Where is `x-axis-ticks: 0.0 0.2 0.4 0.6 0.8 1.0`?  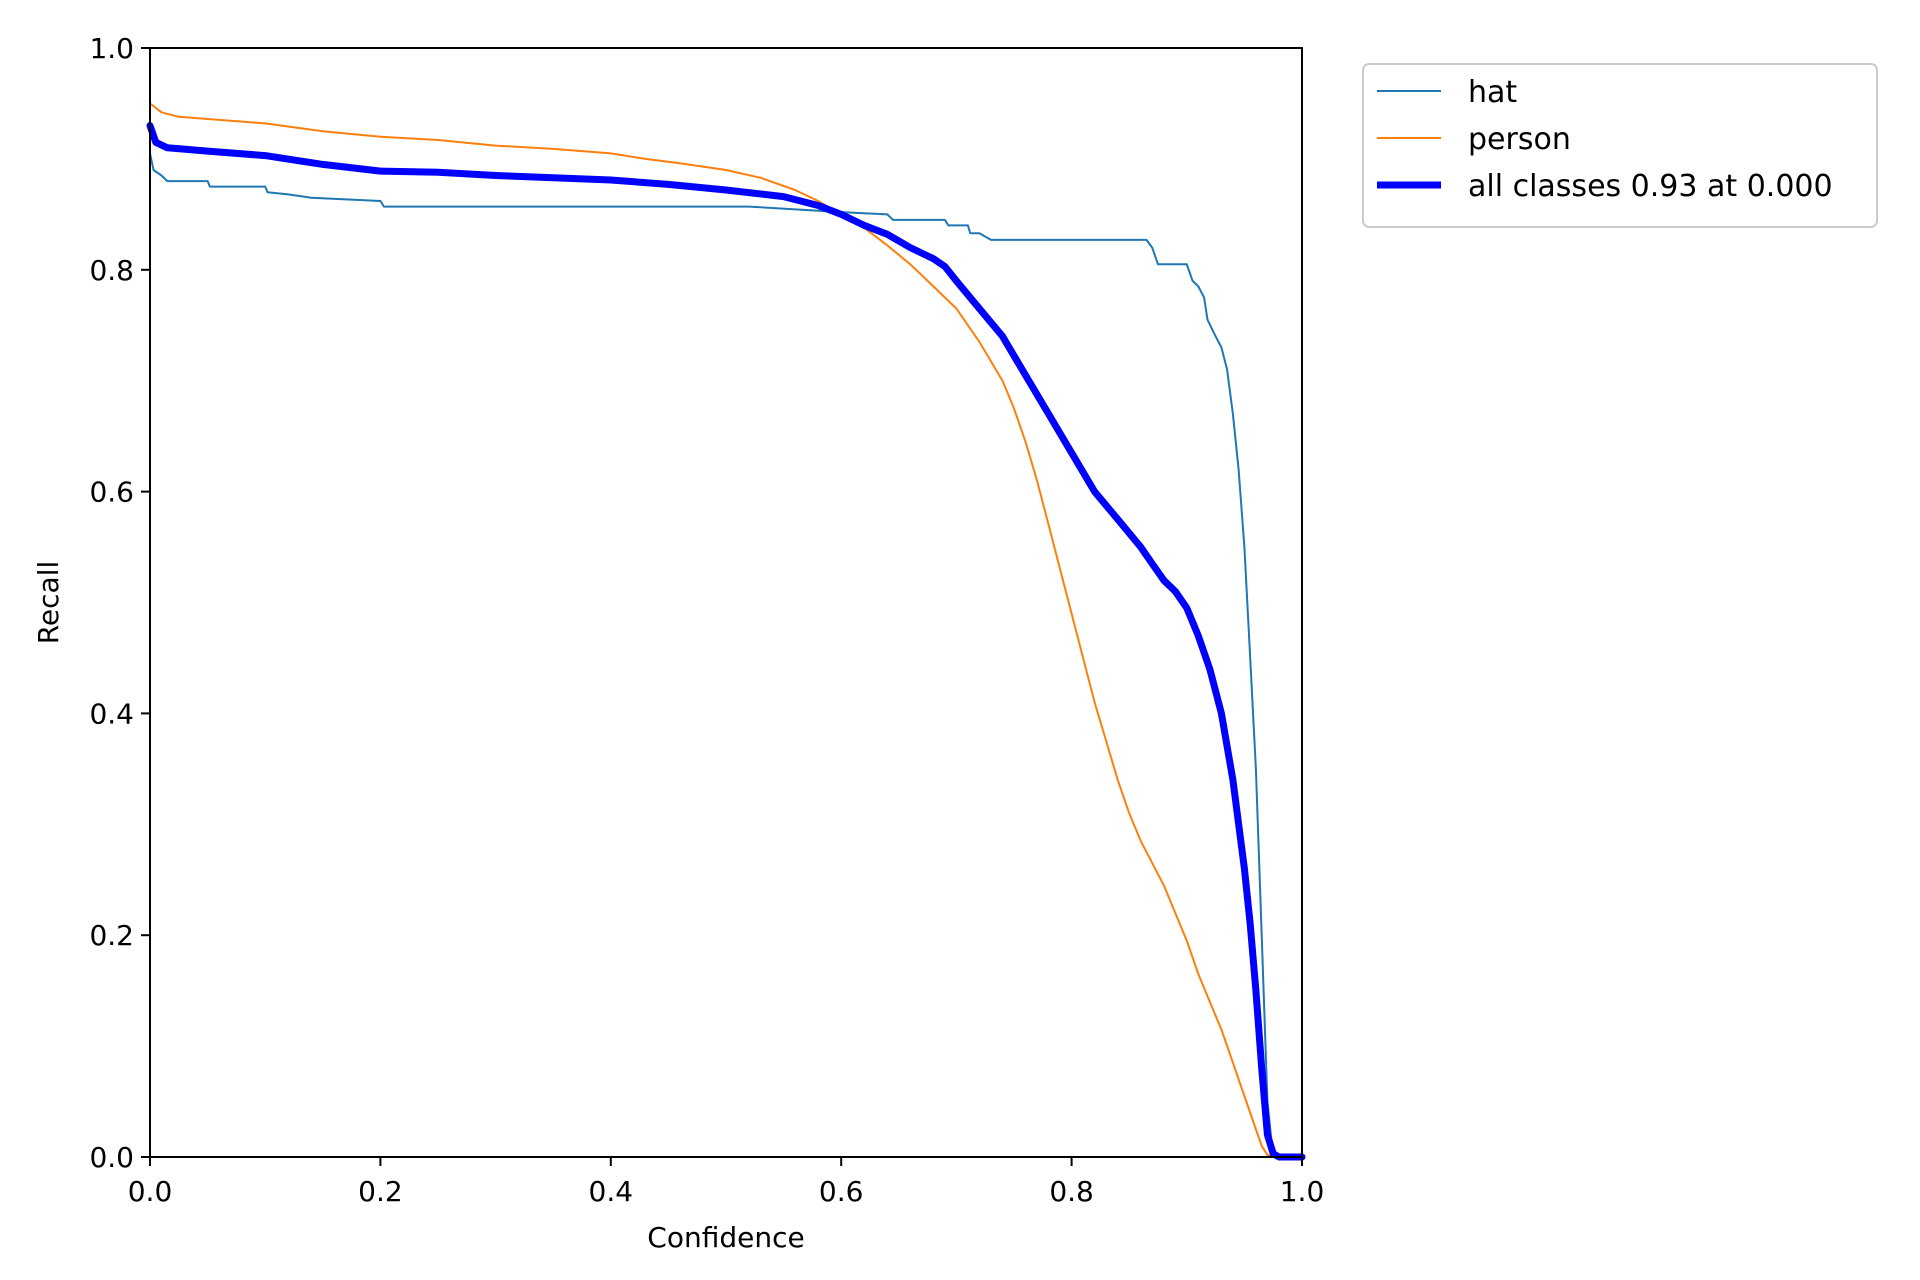
x-axis-ticks: 0.0 0.2 0.4 0.6 0.8 1.0 is located at coordinates (726, 1182).